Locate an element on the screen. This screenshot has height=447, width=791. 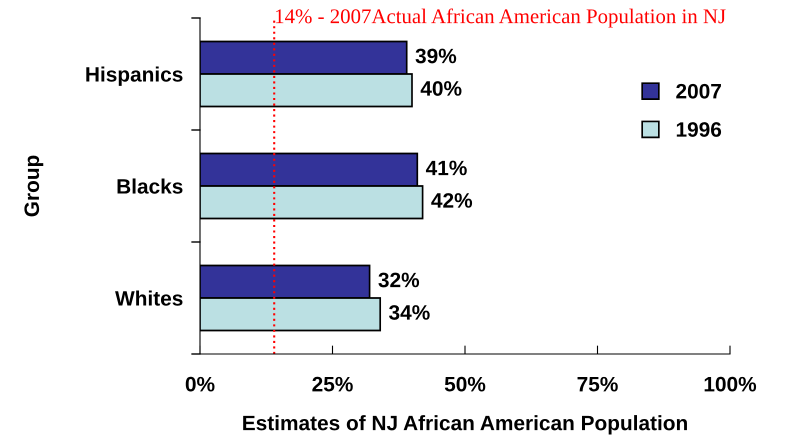
x-axis-title: Estimates of NJ African American Population is located at coordinates (465, 425).